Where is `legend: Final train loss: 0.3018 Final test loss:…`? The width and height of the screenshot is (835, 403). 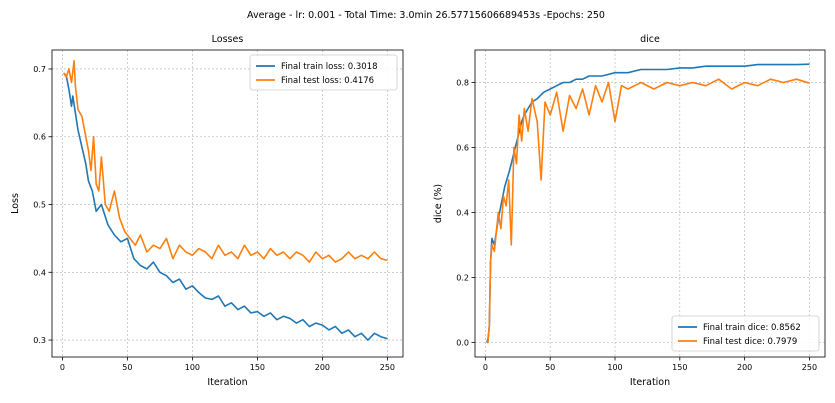 legend: Final train loss: 0.3018 Final test loss:… is located at coordinates (323, 72).